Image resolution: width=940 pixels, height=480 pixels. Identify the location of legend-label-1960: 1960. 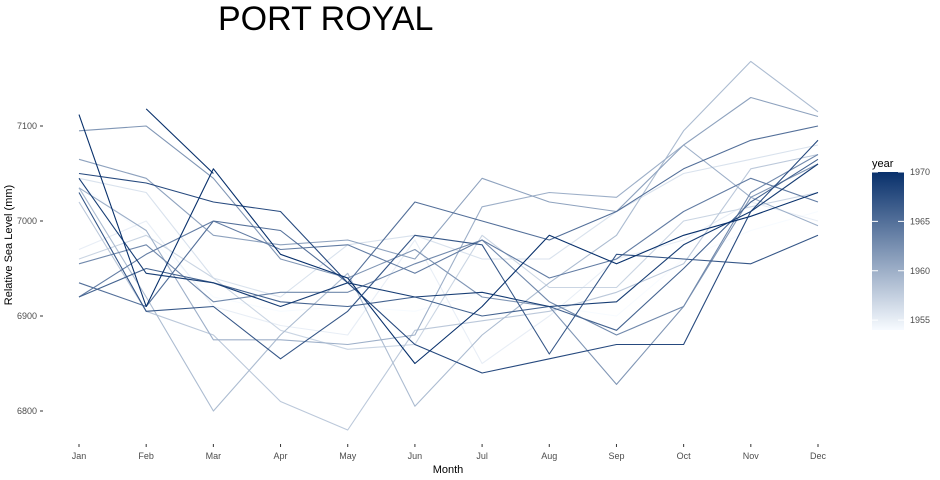
(920, 271).